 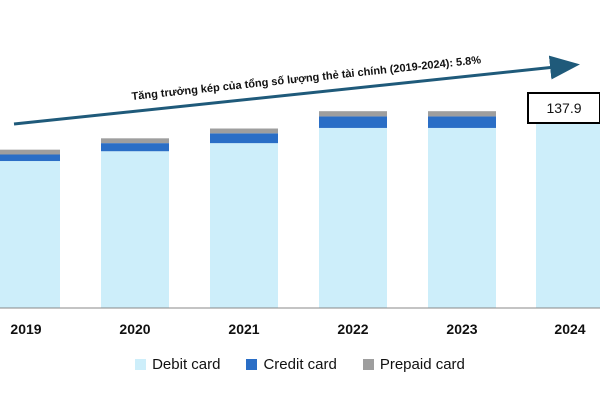 I want to click on bar-credit-card-2020, so click(x=135, y=147).